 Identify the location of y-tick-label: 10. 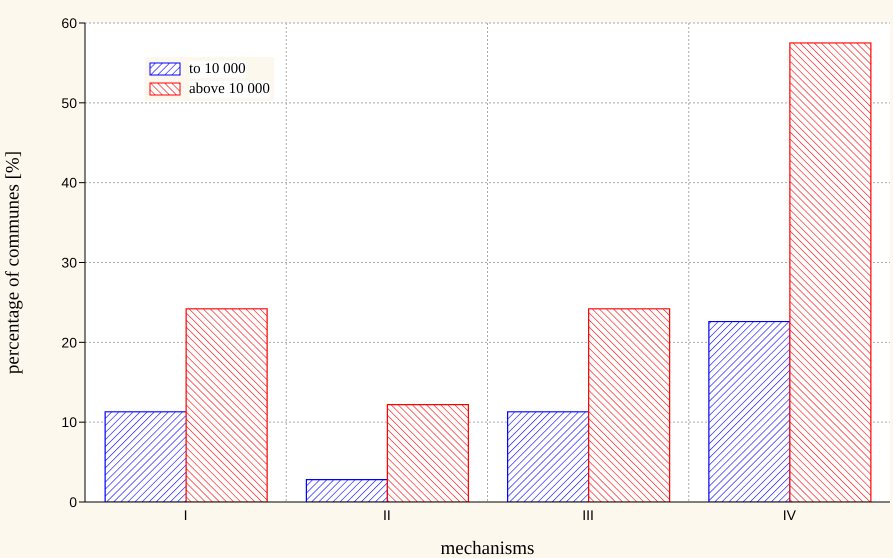
(69, 422).